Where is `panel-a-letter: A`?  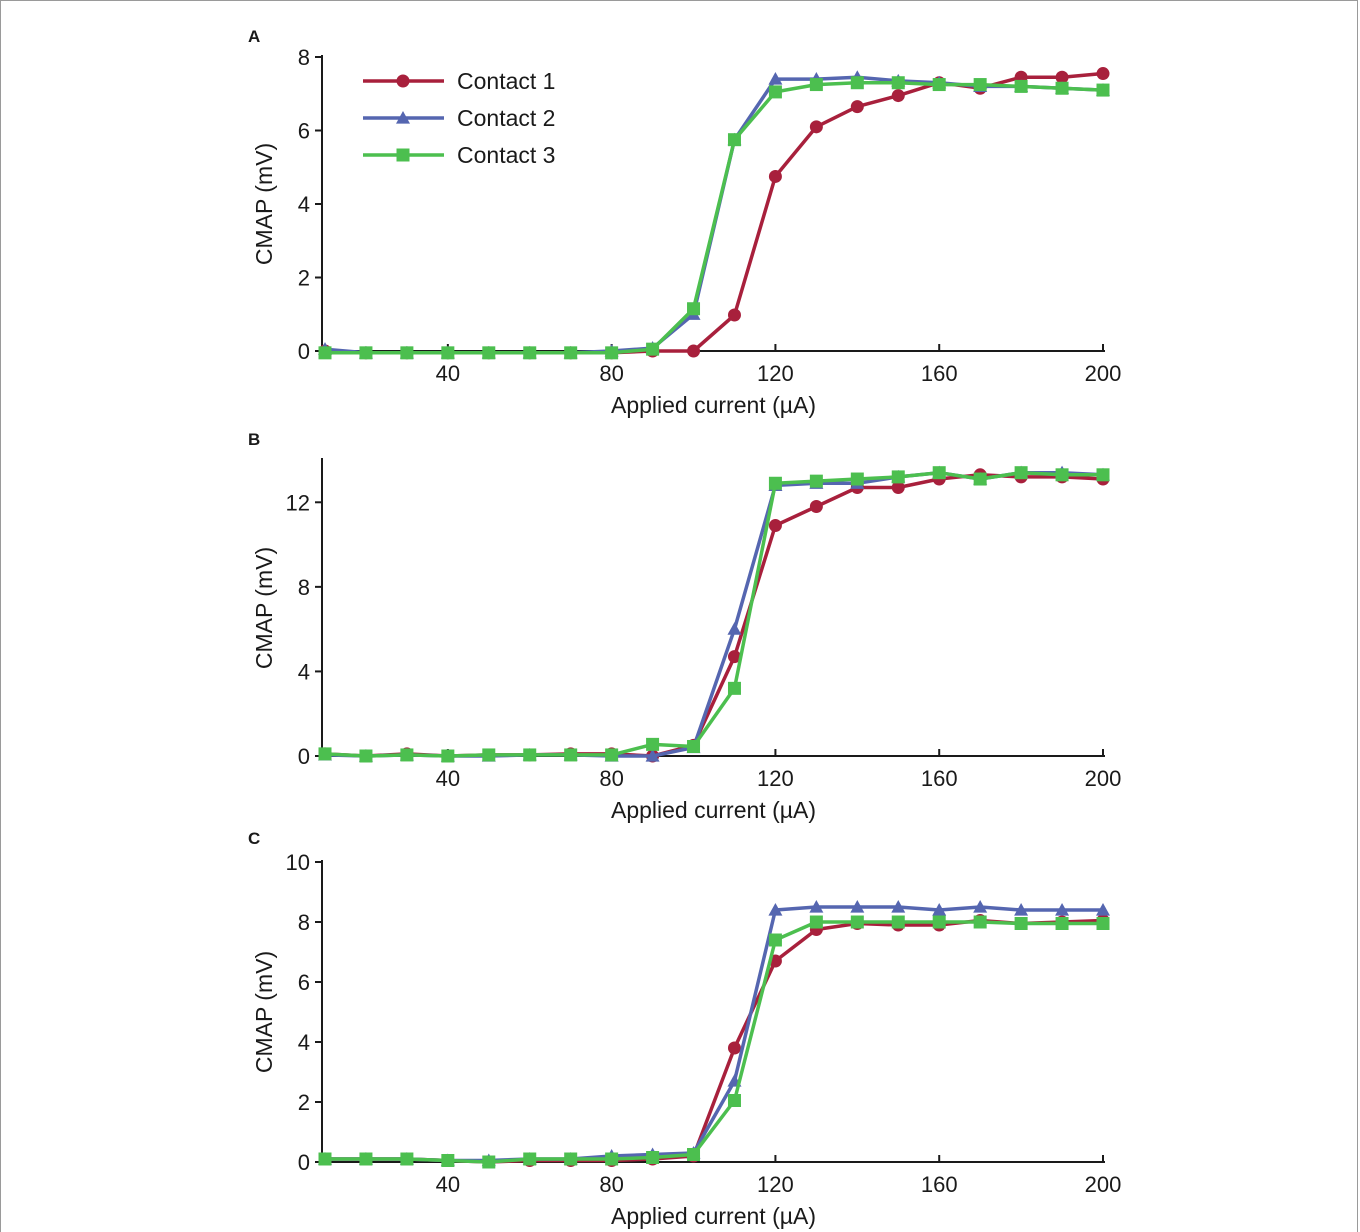 panel-a-letter: A is located at coordinates (254, 36).